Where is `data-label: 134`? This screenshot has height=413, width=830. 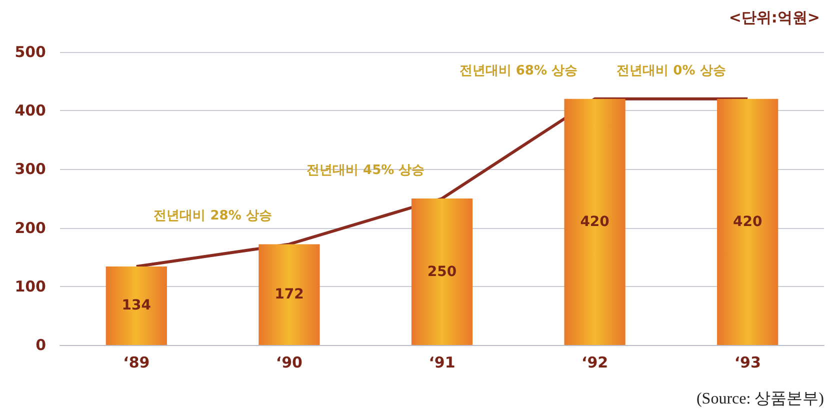
data-label: 134 is located at coordinates (137, 306).